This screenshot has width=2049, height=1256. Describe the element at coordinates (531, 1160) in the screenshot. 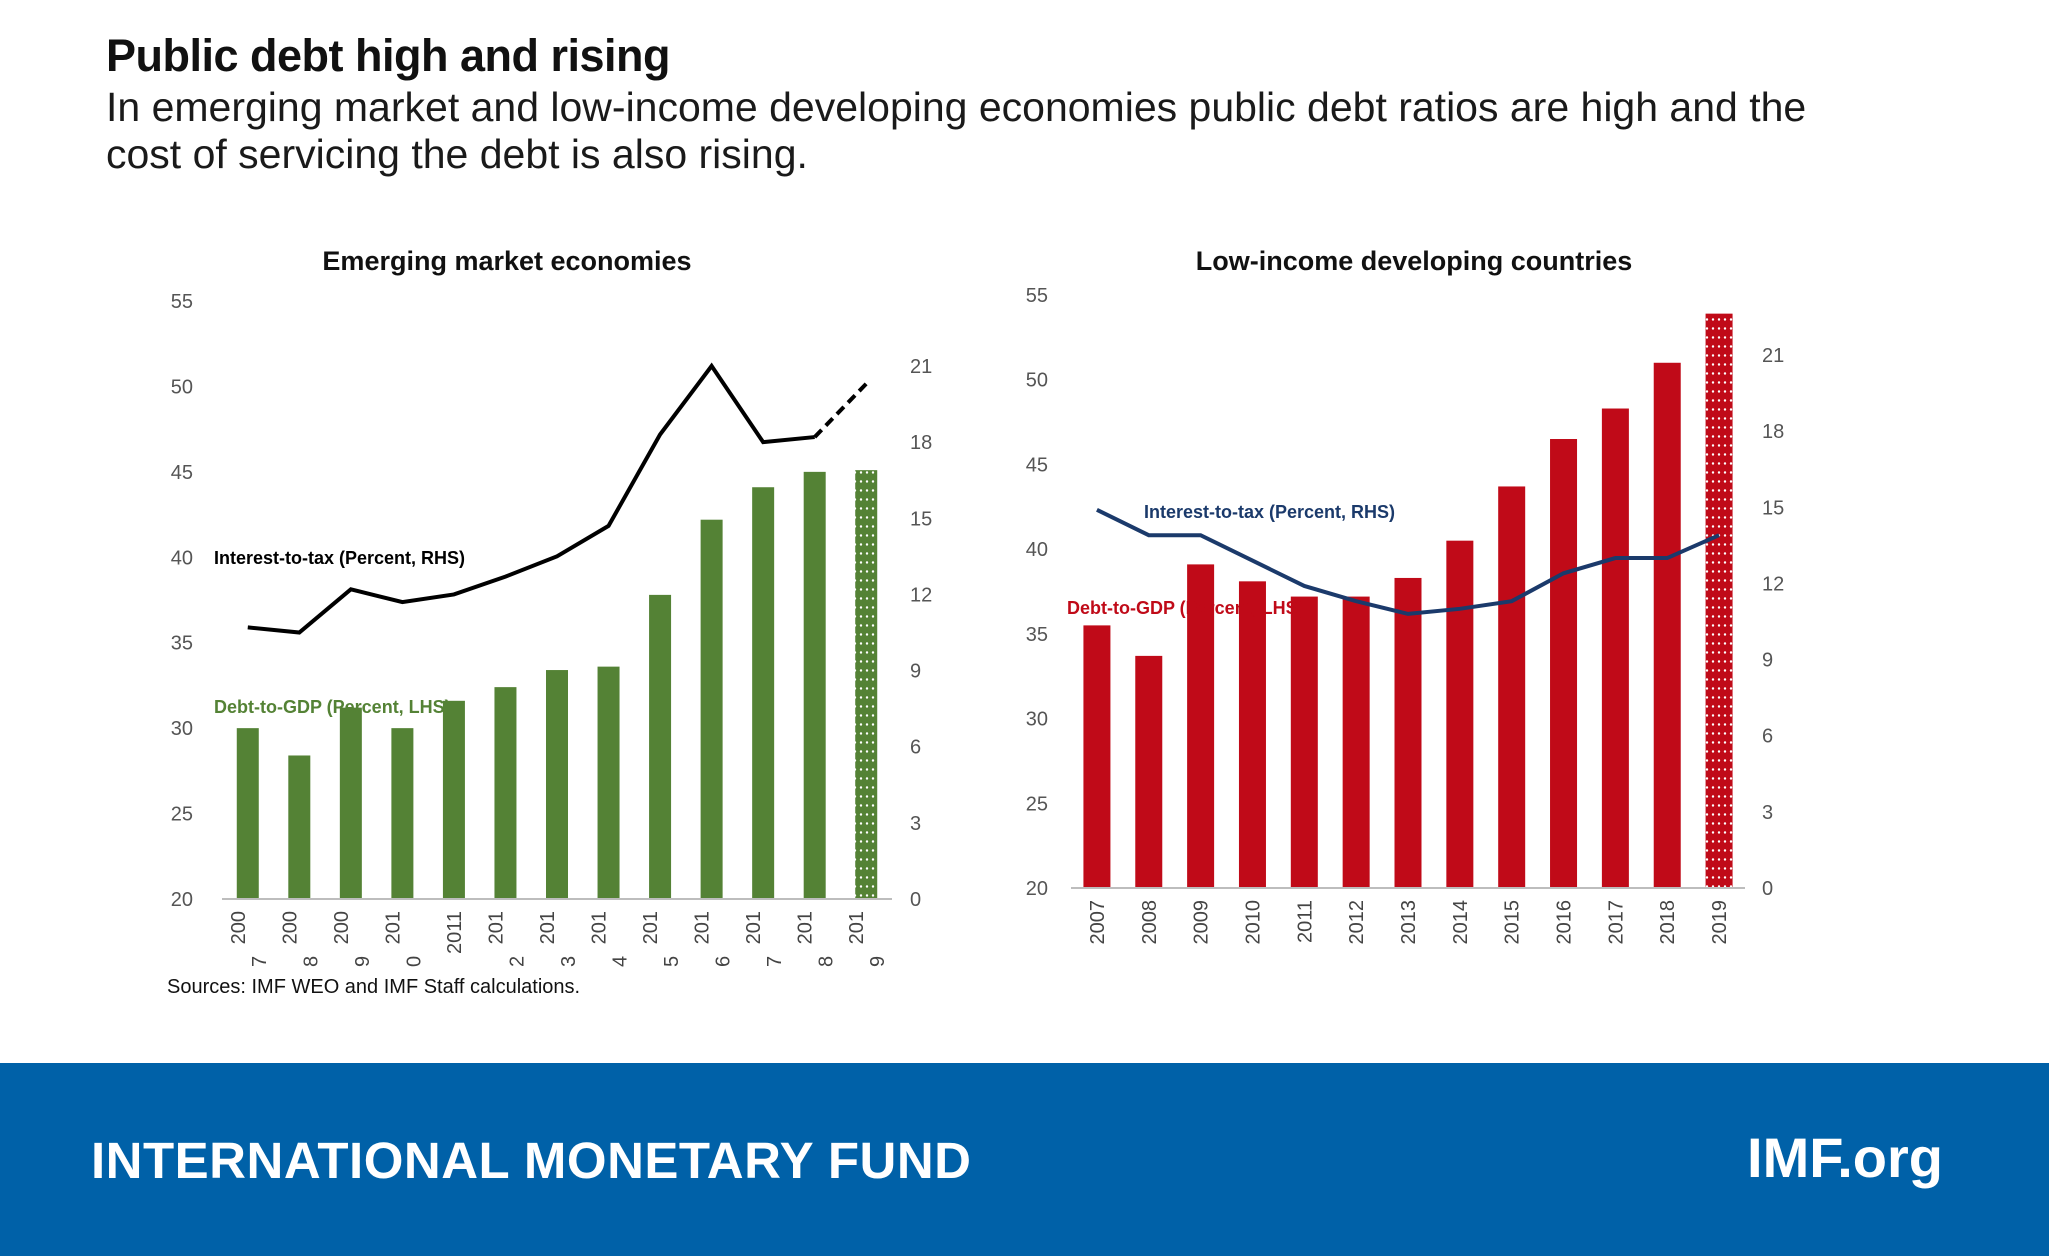

I see `imf-brand-logo: INTERNATIONAL MONETARY FUND` at that location.